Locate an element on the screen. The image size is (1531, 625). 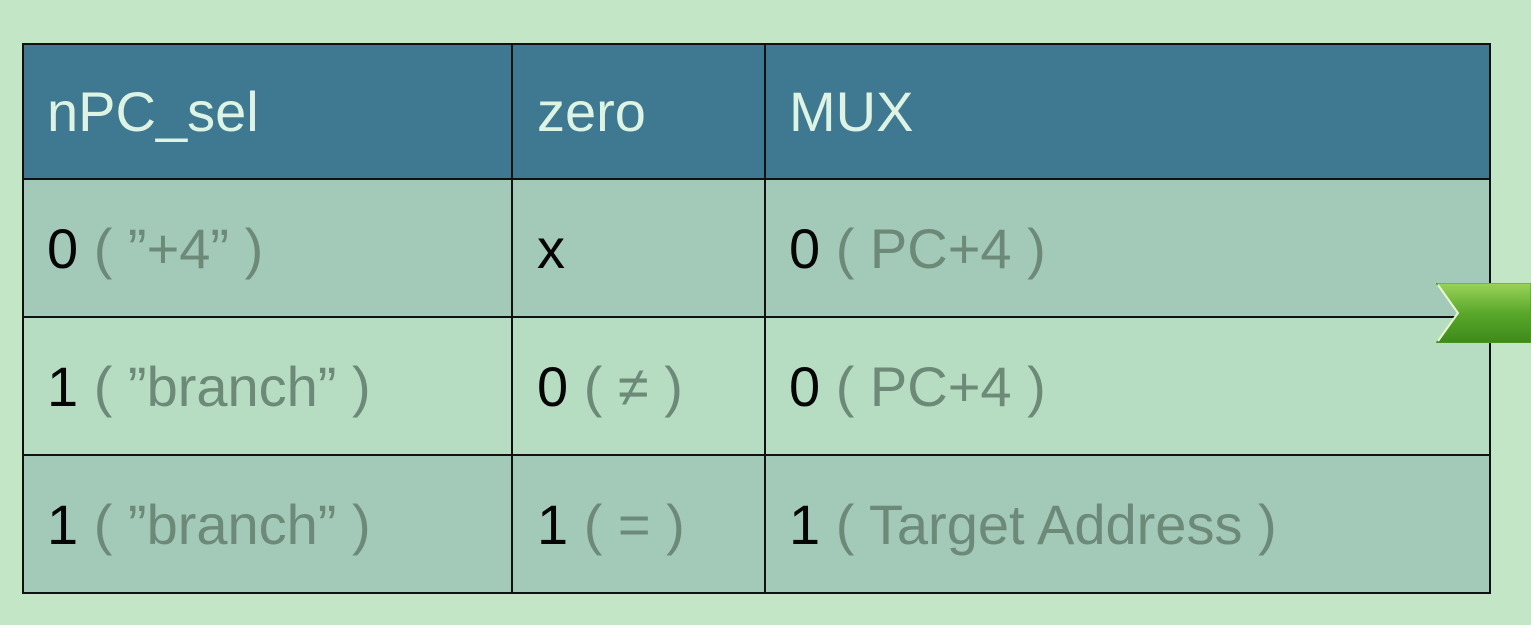
zero-cell: 0 ( ≠ ) is located at coordinates (638, 386).